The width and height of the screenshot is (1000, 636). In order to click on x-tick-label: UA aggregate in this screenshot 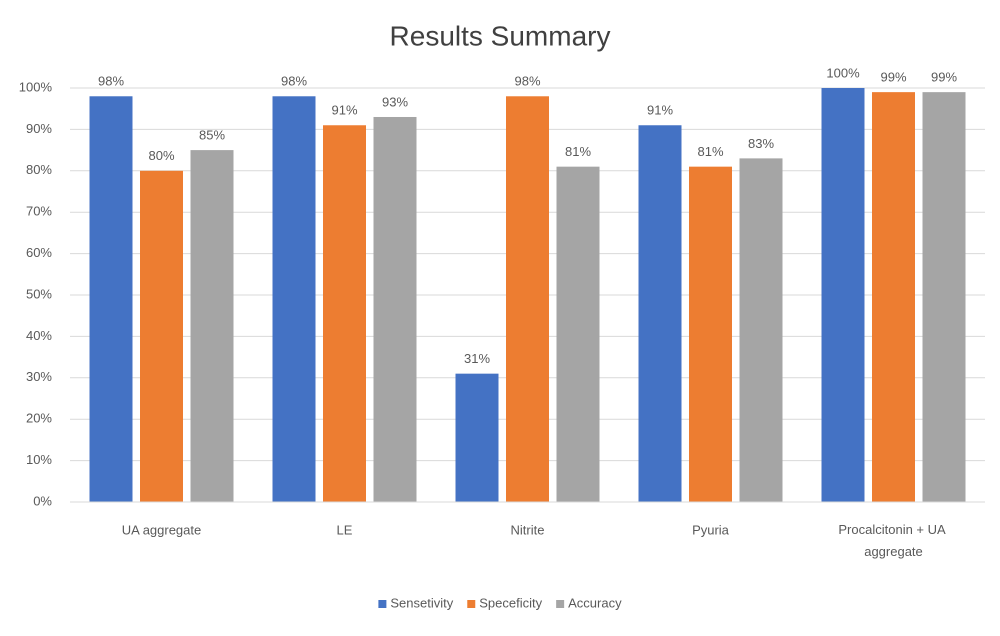, I will do `click(162, 529)`.